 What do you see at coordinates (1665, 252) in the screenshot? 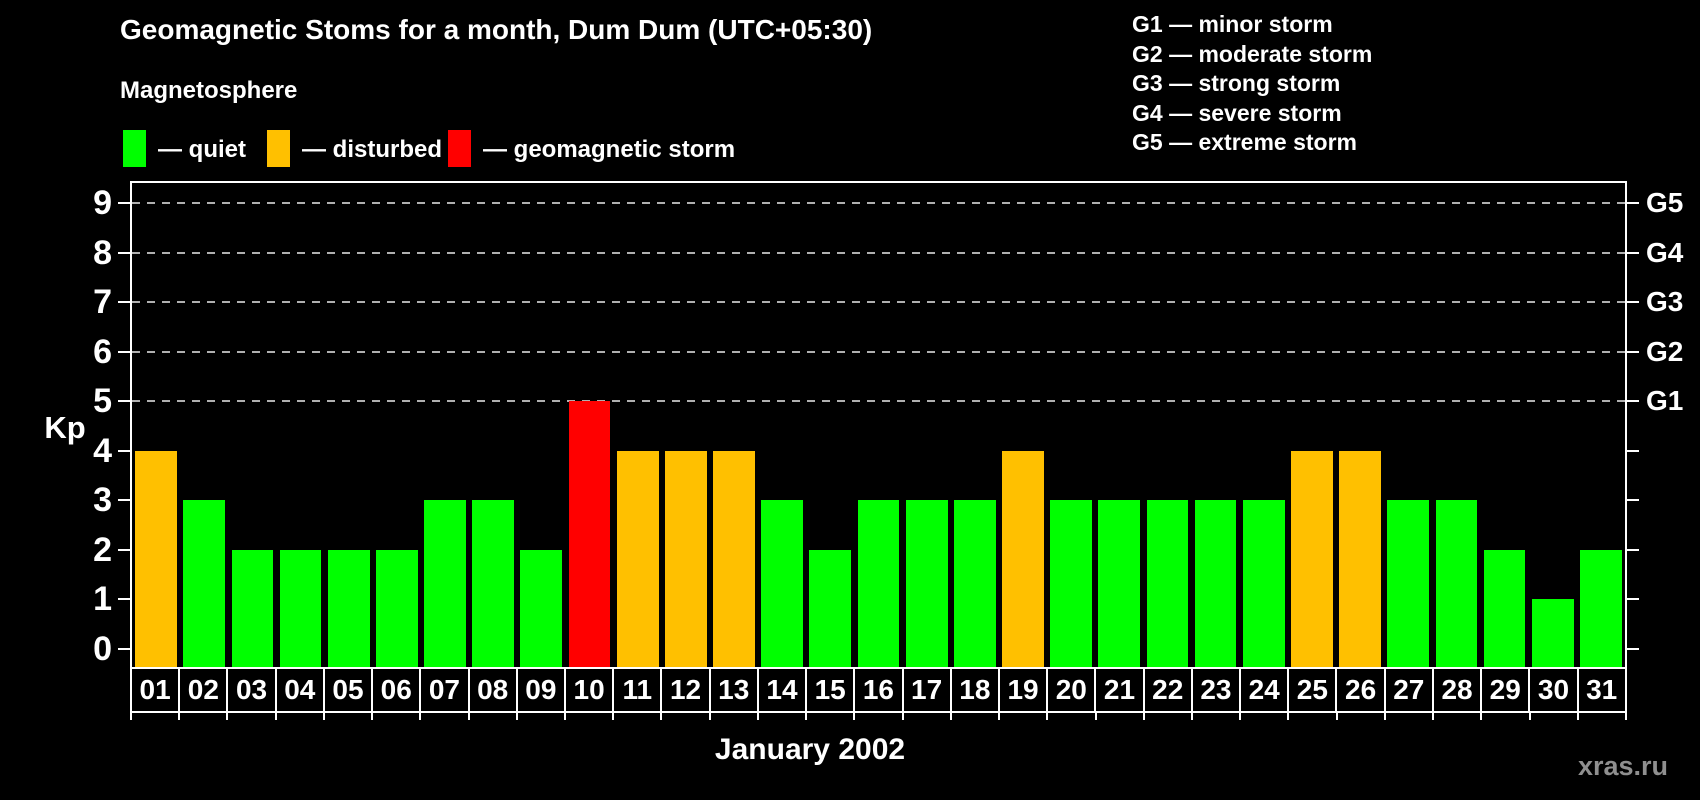
I see `g-label-G4: G4` at bounding box center [1665, 252].